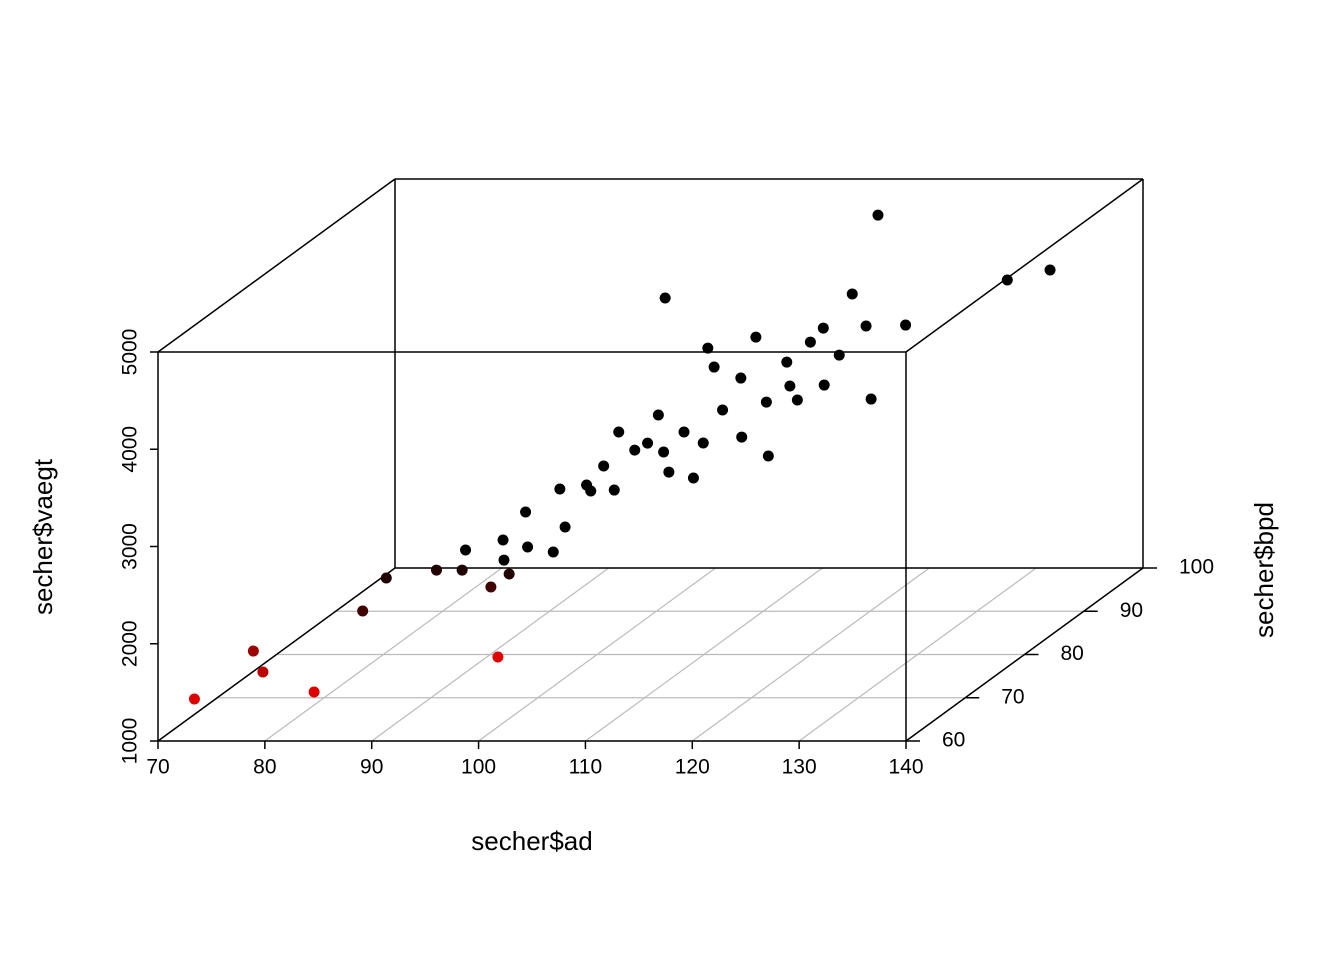 This screenshot has width=1344, height=960. Describe the element at coordinates (1264, 570) in the screenshot. I see `y-axis-title: secher$bpd` at that location.